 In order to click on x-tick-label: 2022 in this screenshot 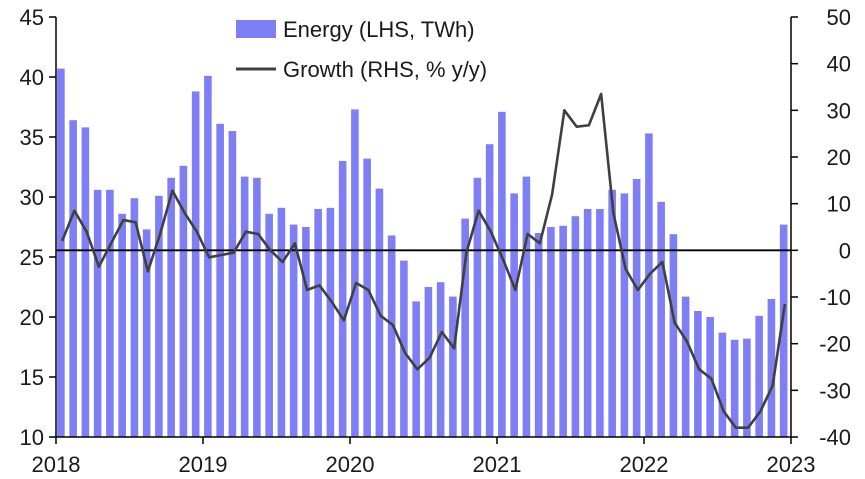, I will do `click(644, 464)`.